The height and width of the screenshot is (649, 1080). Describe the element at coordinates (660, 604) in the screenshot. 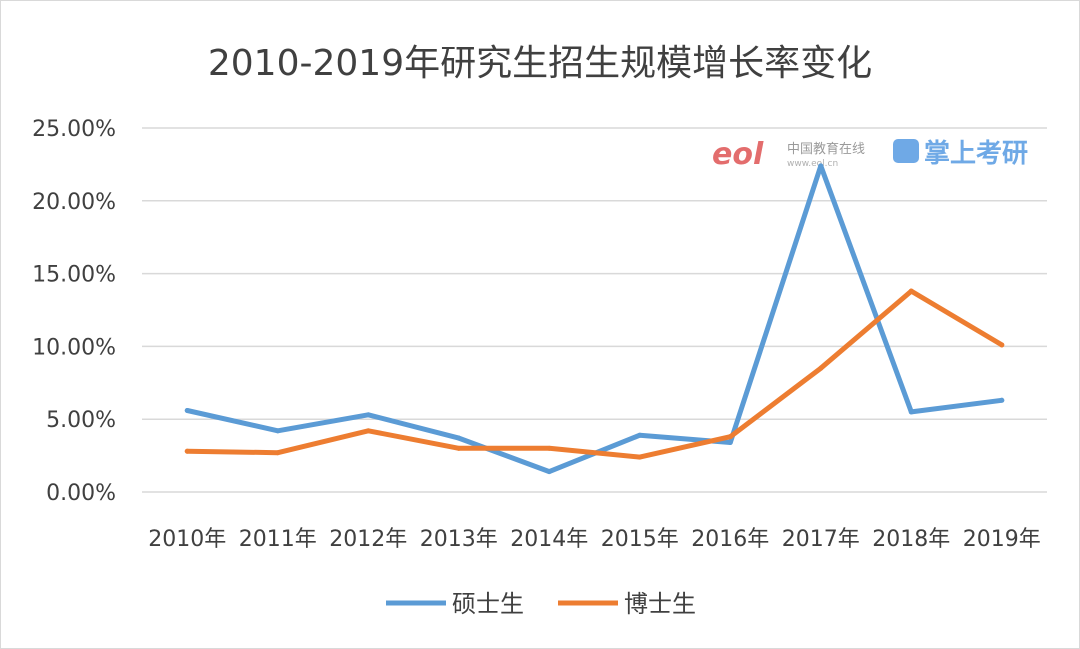

I see `legend-label: 博士生` at that location.